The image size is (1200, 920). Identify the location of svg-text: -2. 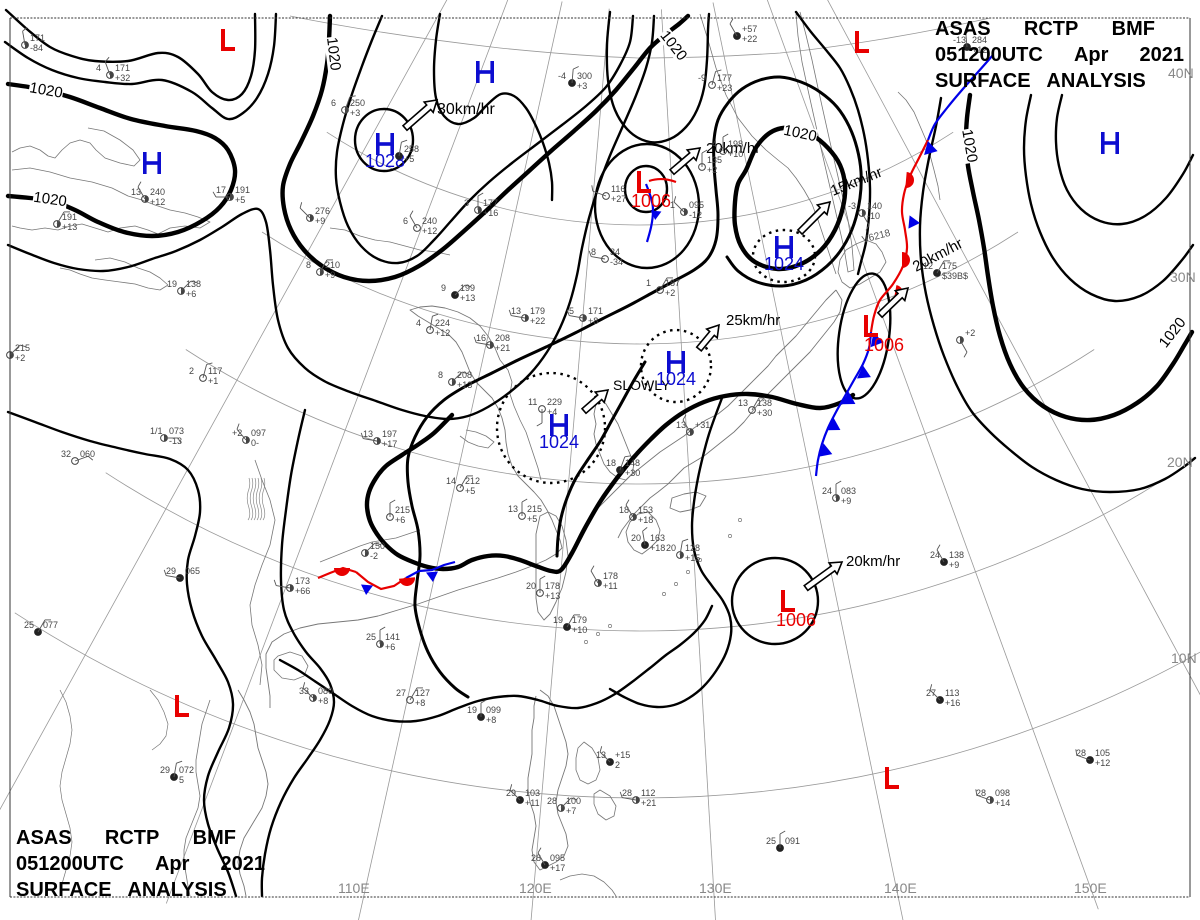
(374, 556).